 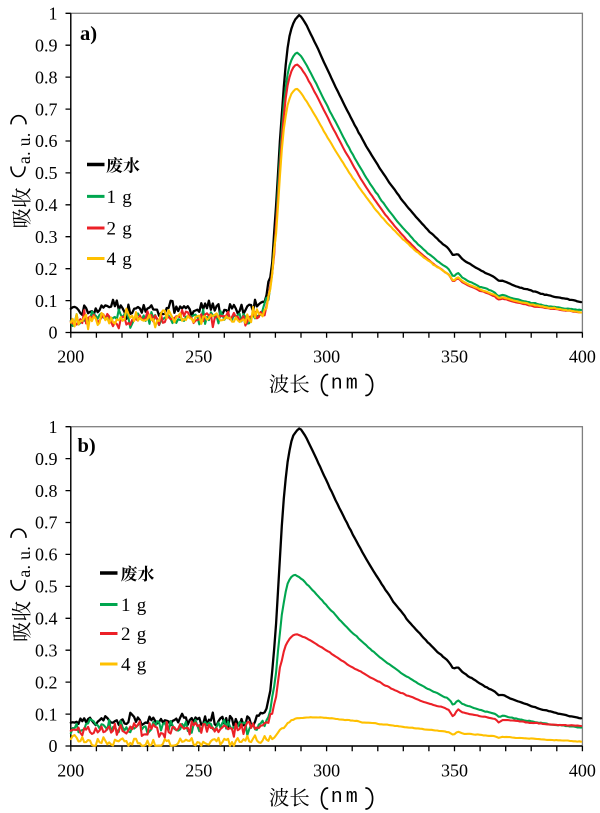 What do you see at coordinates (88, 34) in the screenshot?
I see `svg-text: a)` at bounding box center [88, 34].